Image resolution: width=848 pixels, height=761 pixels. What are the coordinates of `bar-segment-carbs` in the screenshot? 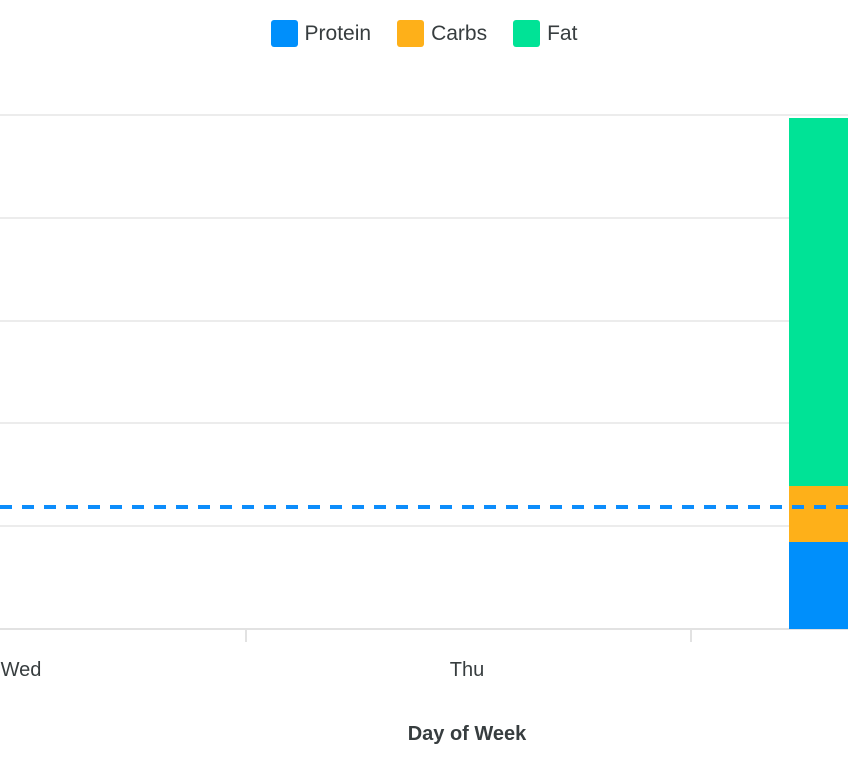 It's located at (818, 514).